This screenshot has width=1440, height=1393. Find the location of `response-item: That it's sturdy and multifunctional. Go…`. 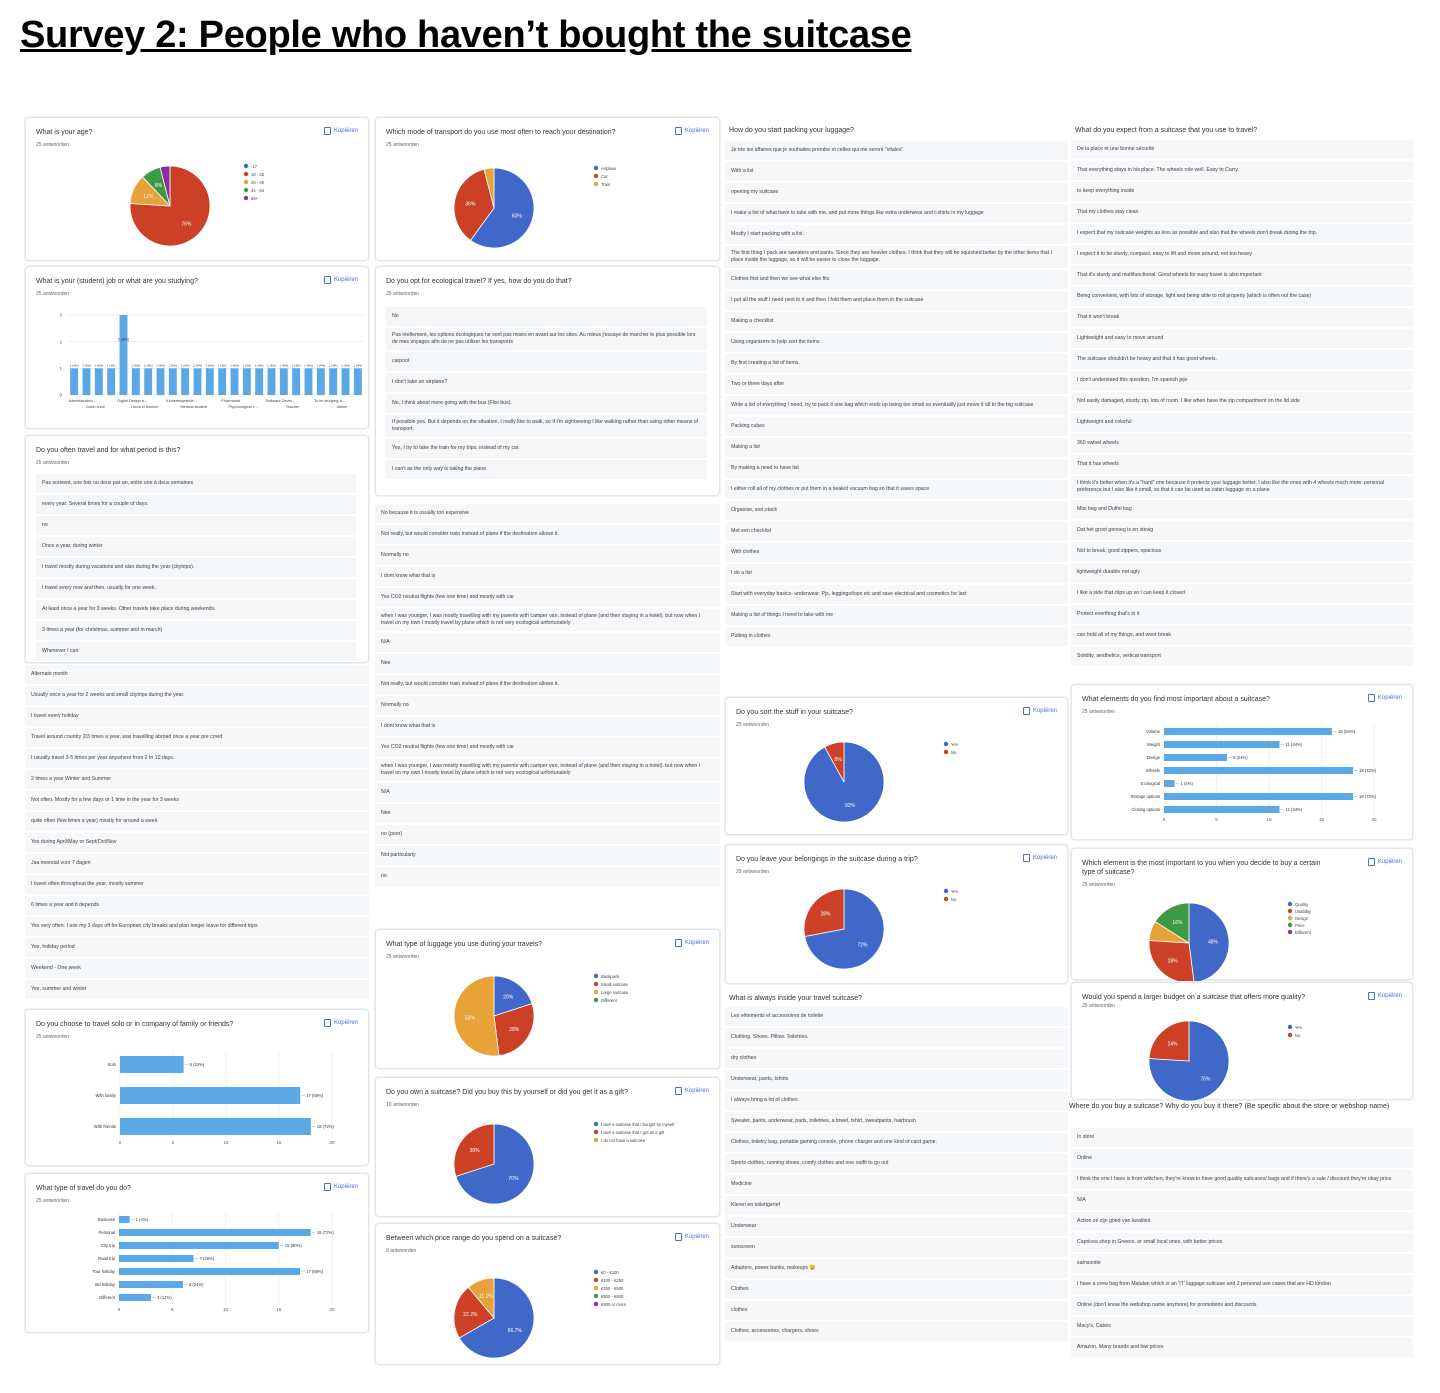

response-item: That it's sturdy and multifunctional. Go… is located at coordinates (1242, 275).